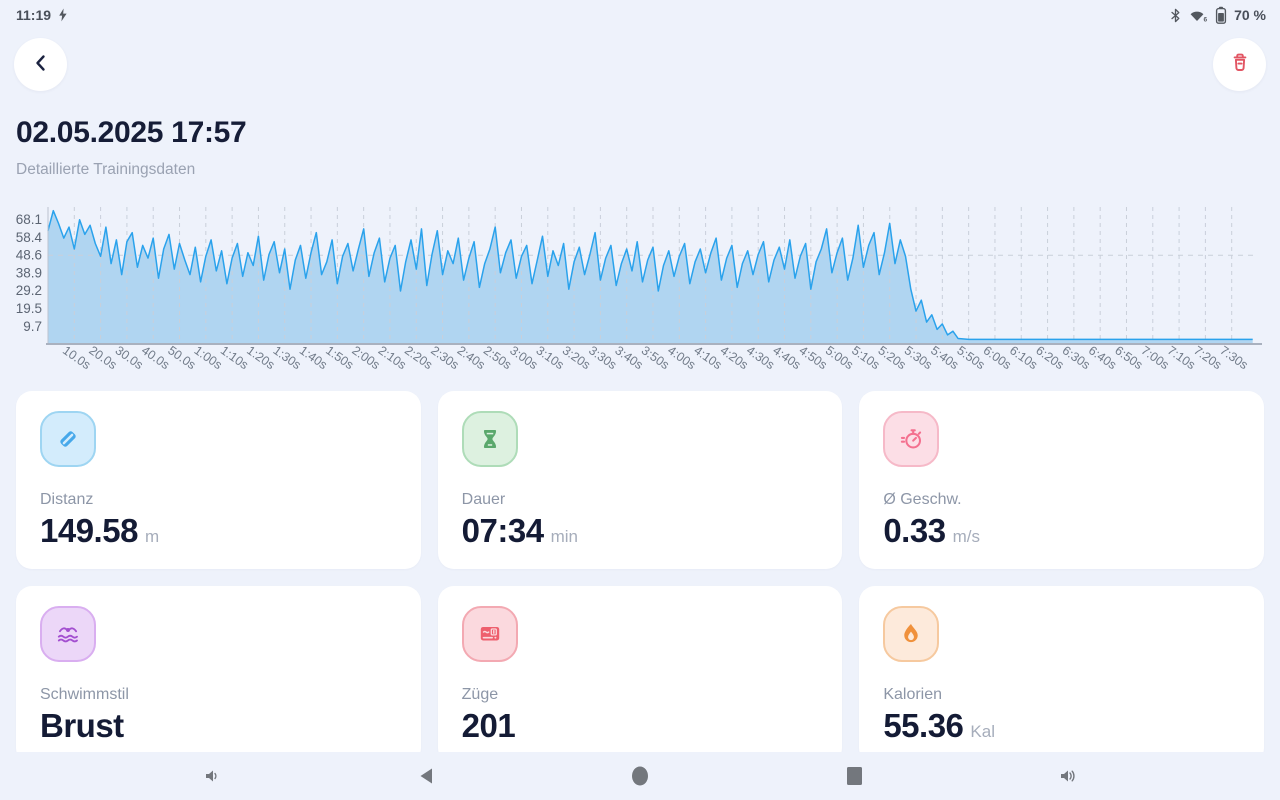 The width and height of the screenshot is (1280, 800). What do you see at coordinates (1076, 357) in the screenshot?
I see `svg-text: 6:30s` at bounding box center [1076, 357].